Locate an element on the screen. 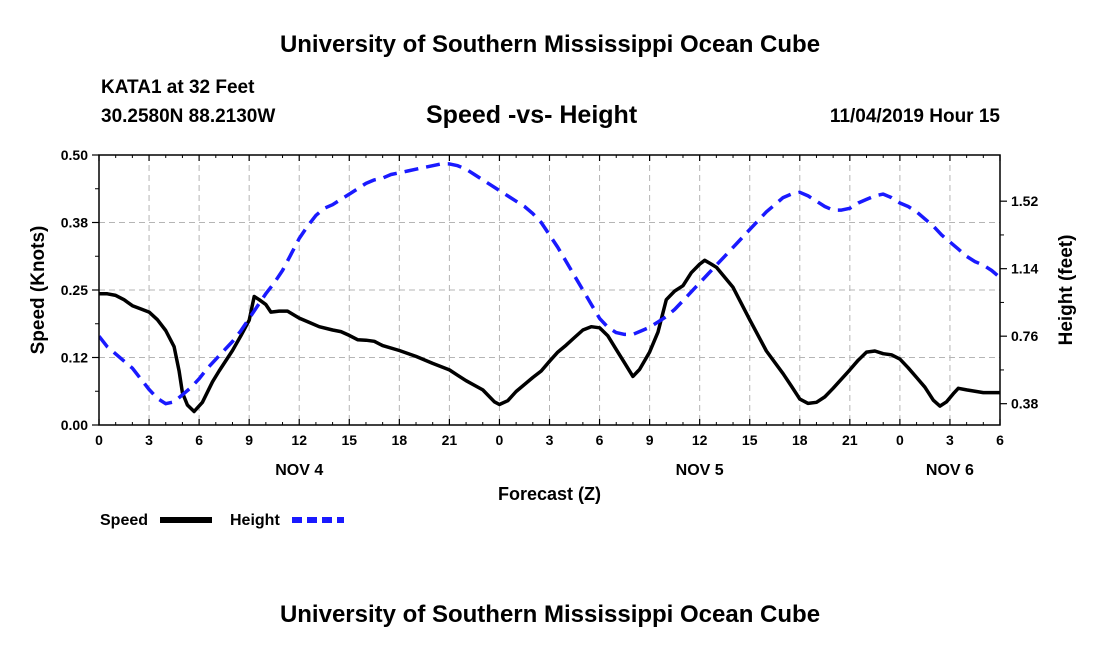  y-axis-title-left: Speed (Knots) is located at coordinates (38, 290).